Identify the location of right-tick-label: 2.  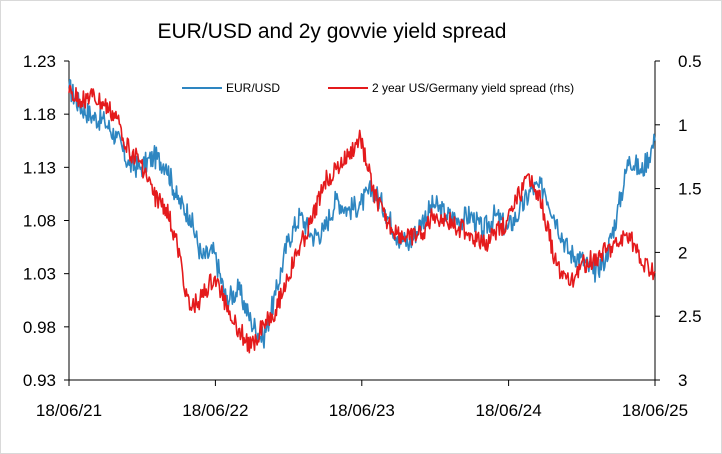
(682, 252).